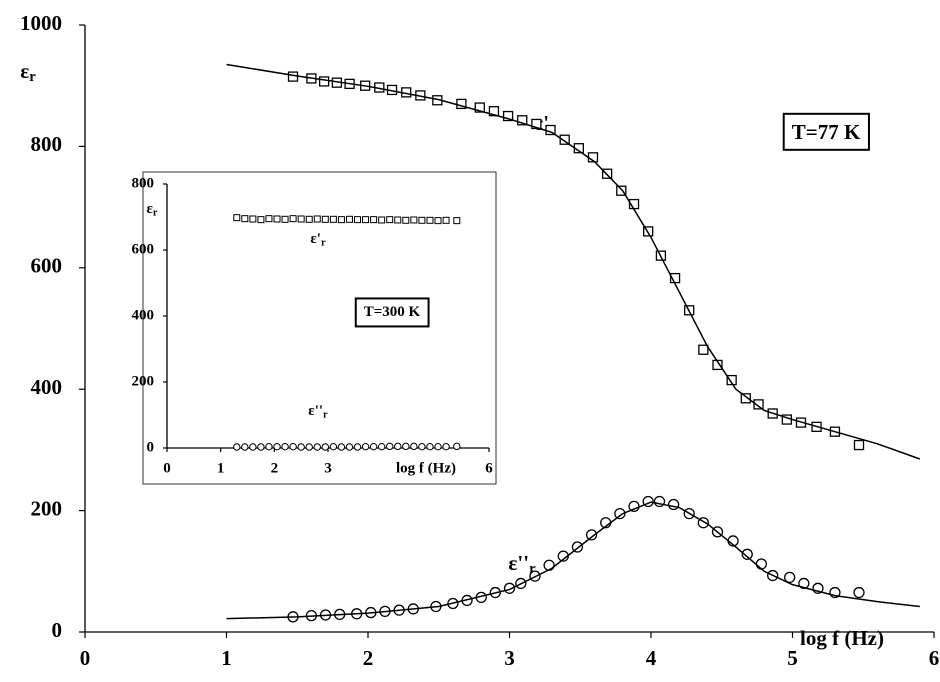  What do you see at coordinates (573, 560) in the screenshot?
I see `fit-line` at bounding box center [573, 560].